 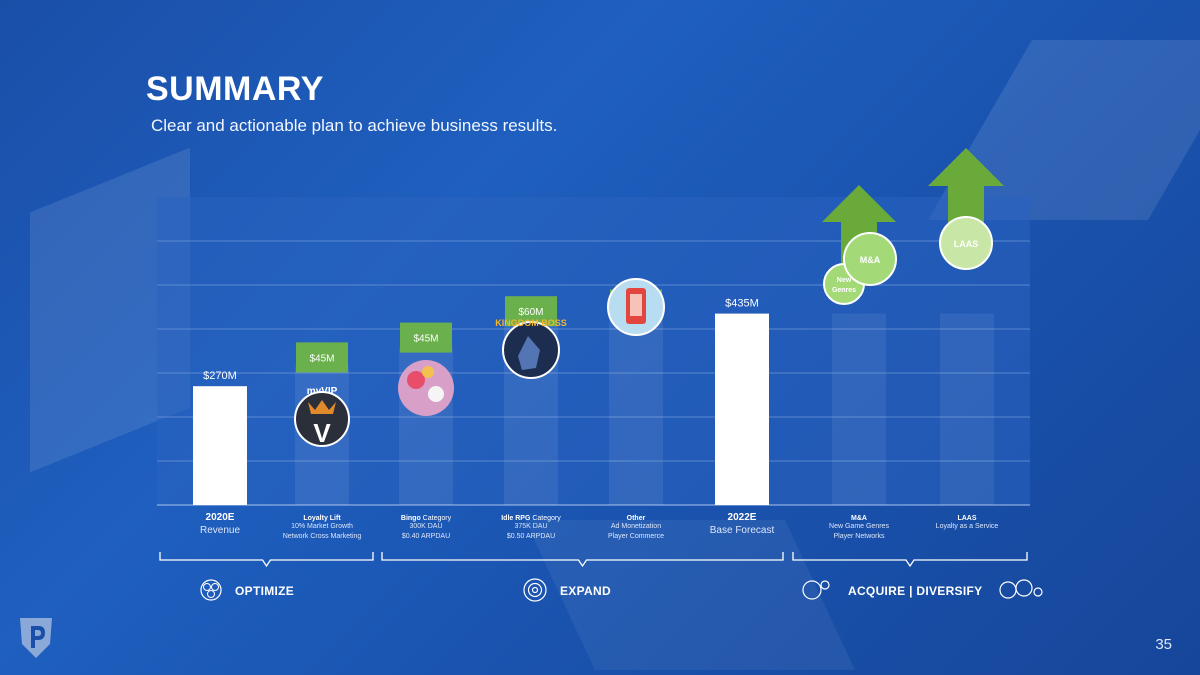 What do you see at coordinates (531, 518) in the screenshot?
I see `category-label: Idle RPG Category` at bounding box center [531, 518].